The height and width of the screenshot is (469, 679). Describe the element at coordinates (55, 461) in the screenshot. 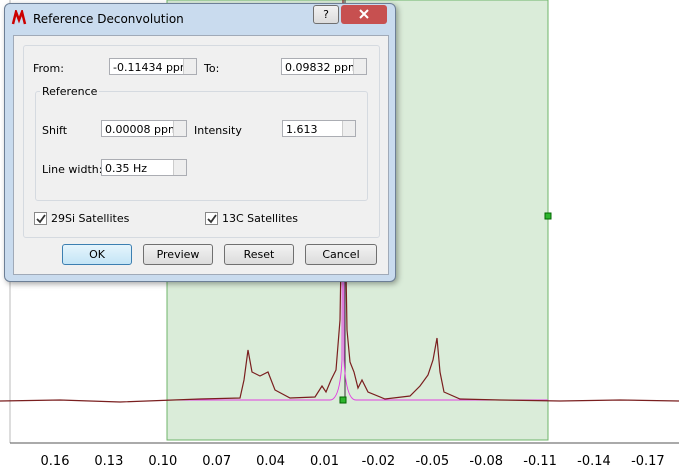

I see `x-tick-label: 0.16` at that location.